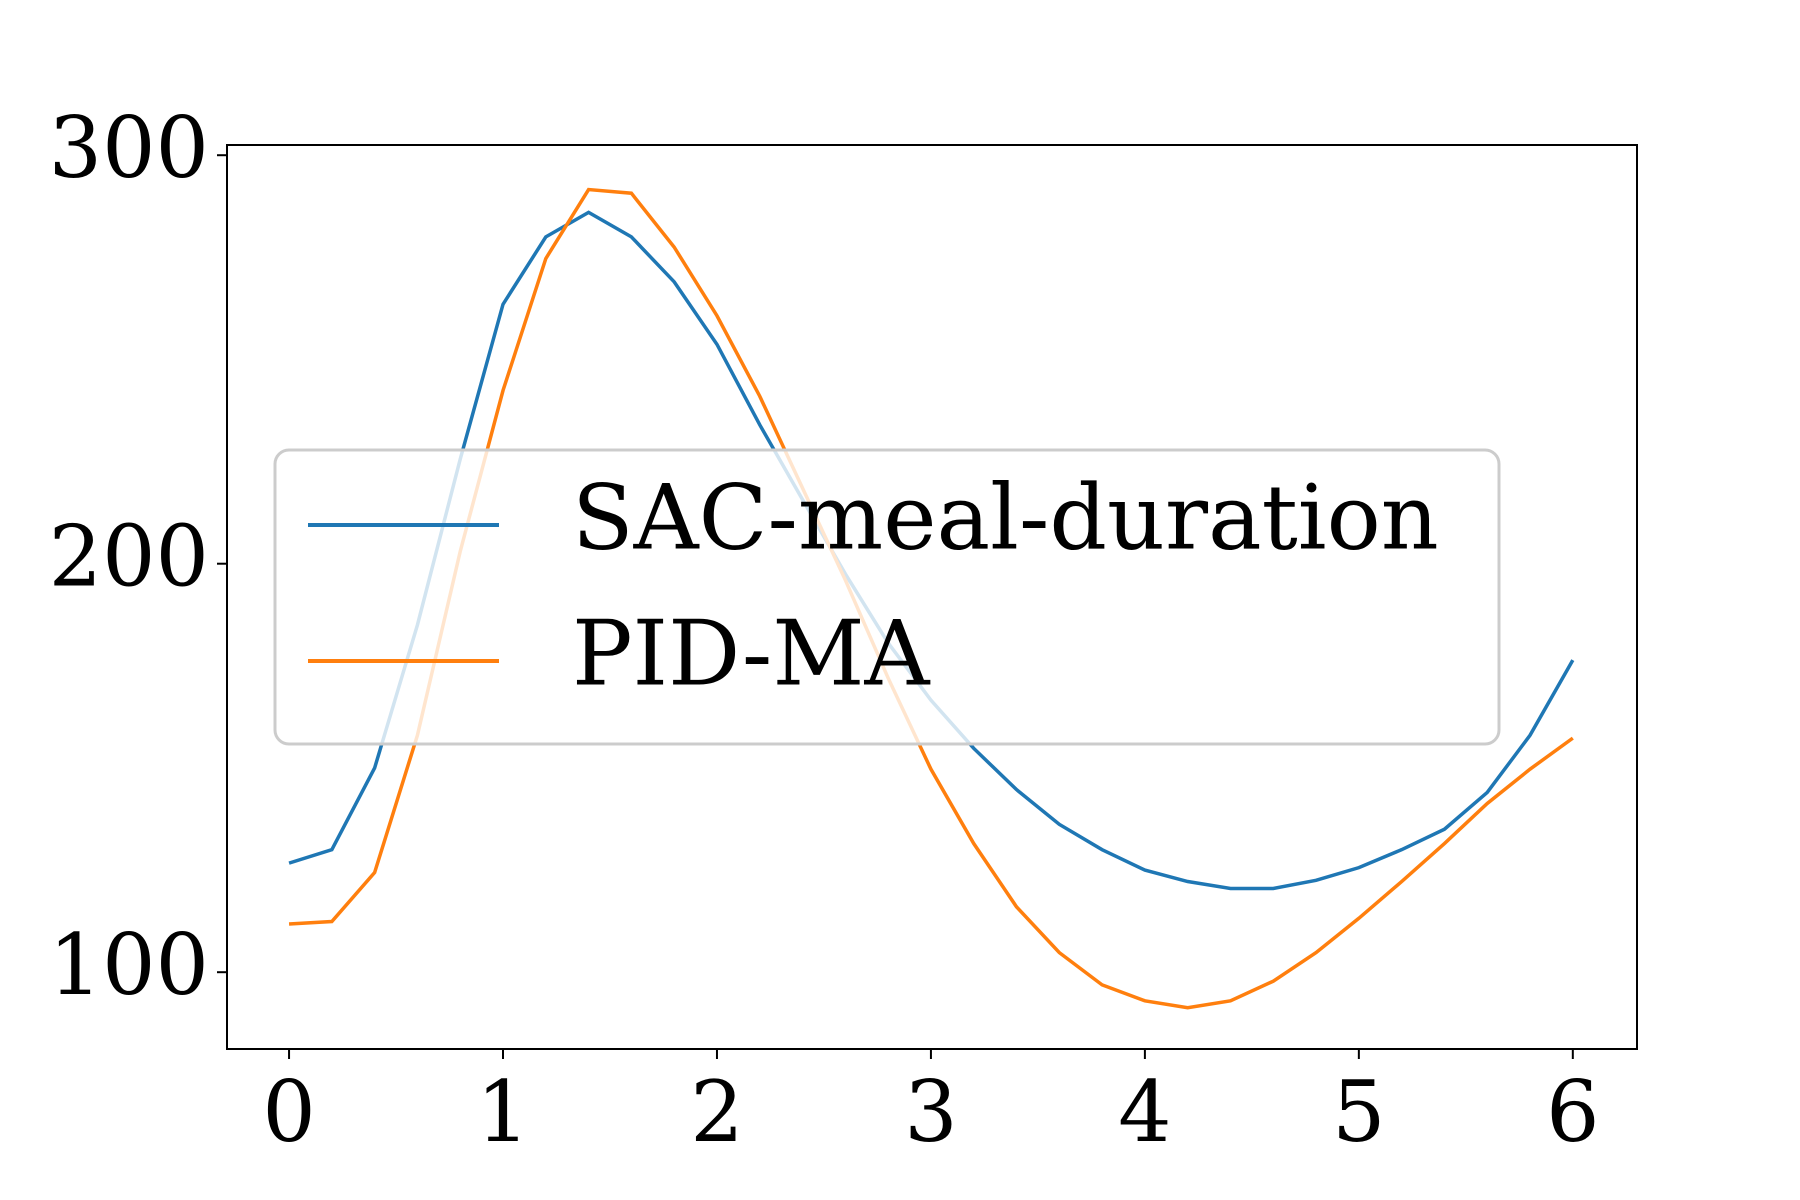 The height and width of the screenshot is (1200, 1800). What do you see at coordinates (129, 965) in the screenshot?
I see `y-tick-label: 100` at bounding box center [129, 965].